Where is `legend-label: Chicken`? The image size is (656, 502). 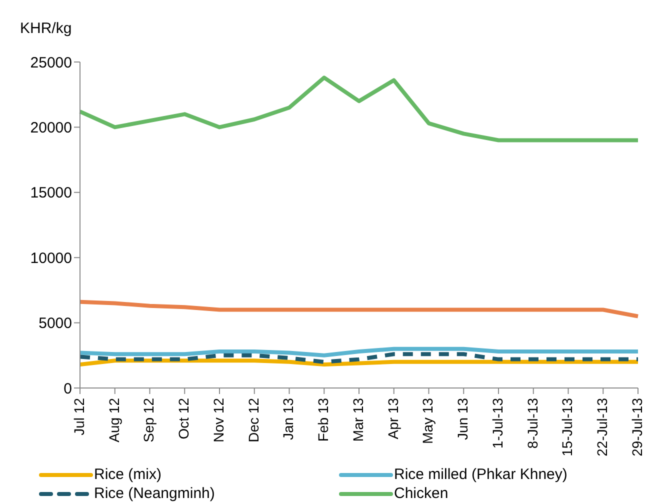
legend-label: Chicken is located at coordinates (421, 493).